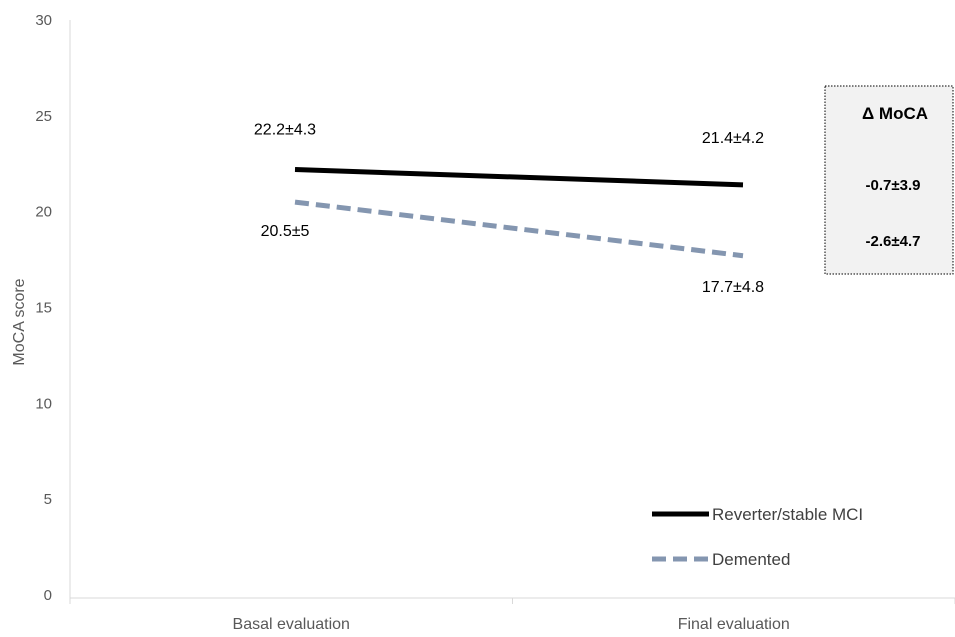  Describe the element at coordinates (43, 116) in the screenshot. I see `y-tick-label: 25` at that location.